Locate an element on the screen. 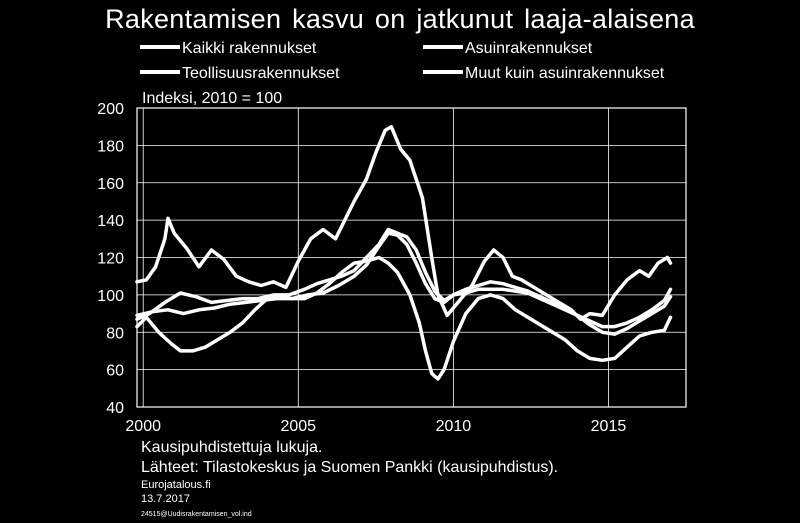  y-tick-label: 80 is located at coordinates (115, 333).